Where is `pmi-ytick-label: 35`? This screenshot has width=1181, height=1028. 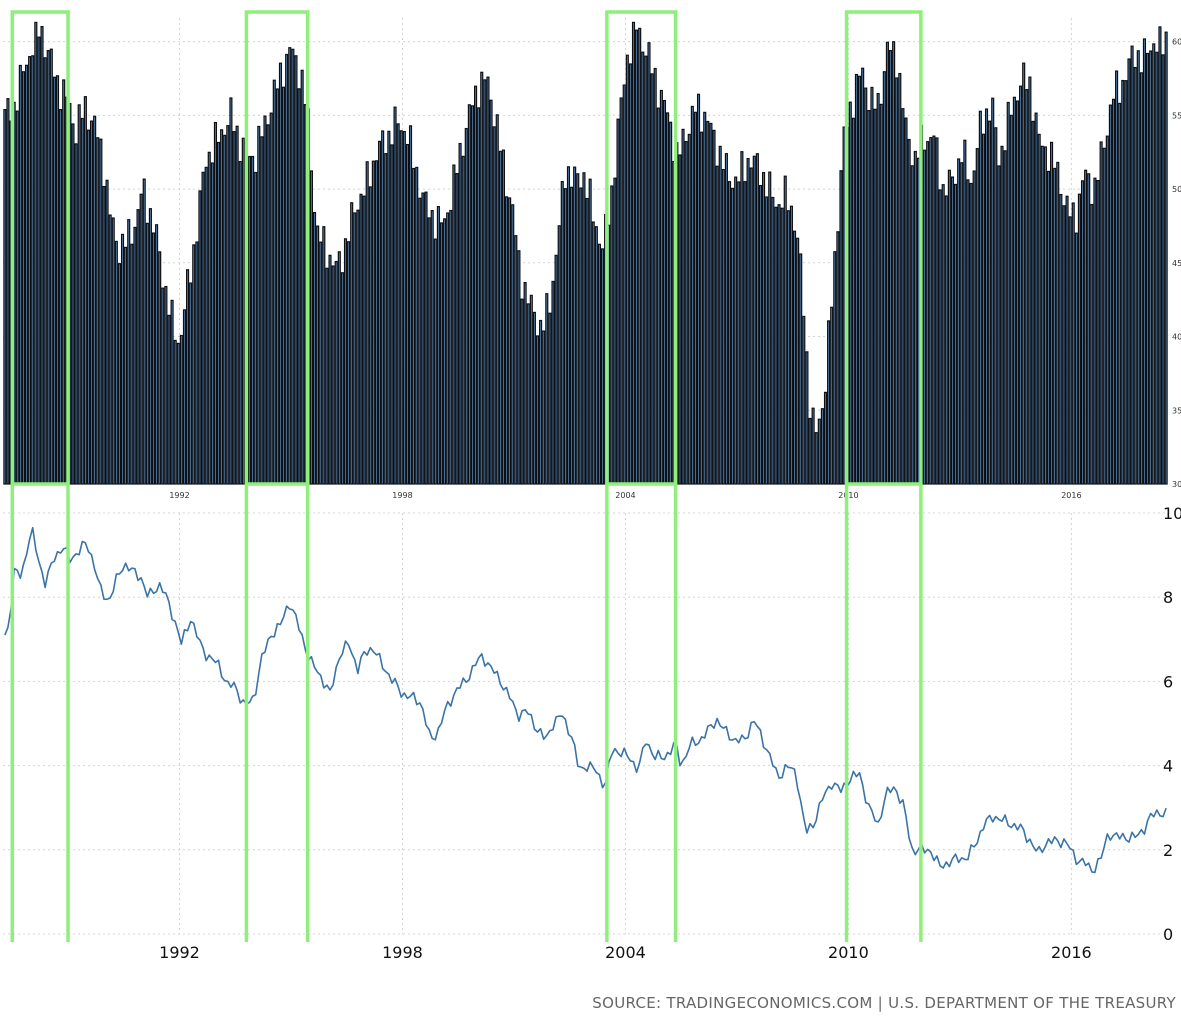
pmi-ytick-label: 35 is located at coordinates (1176, 410).